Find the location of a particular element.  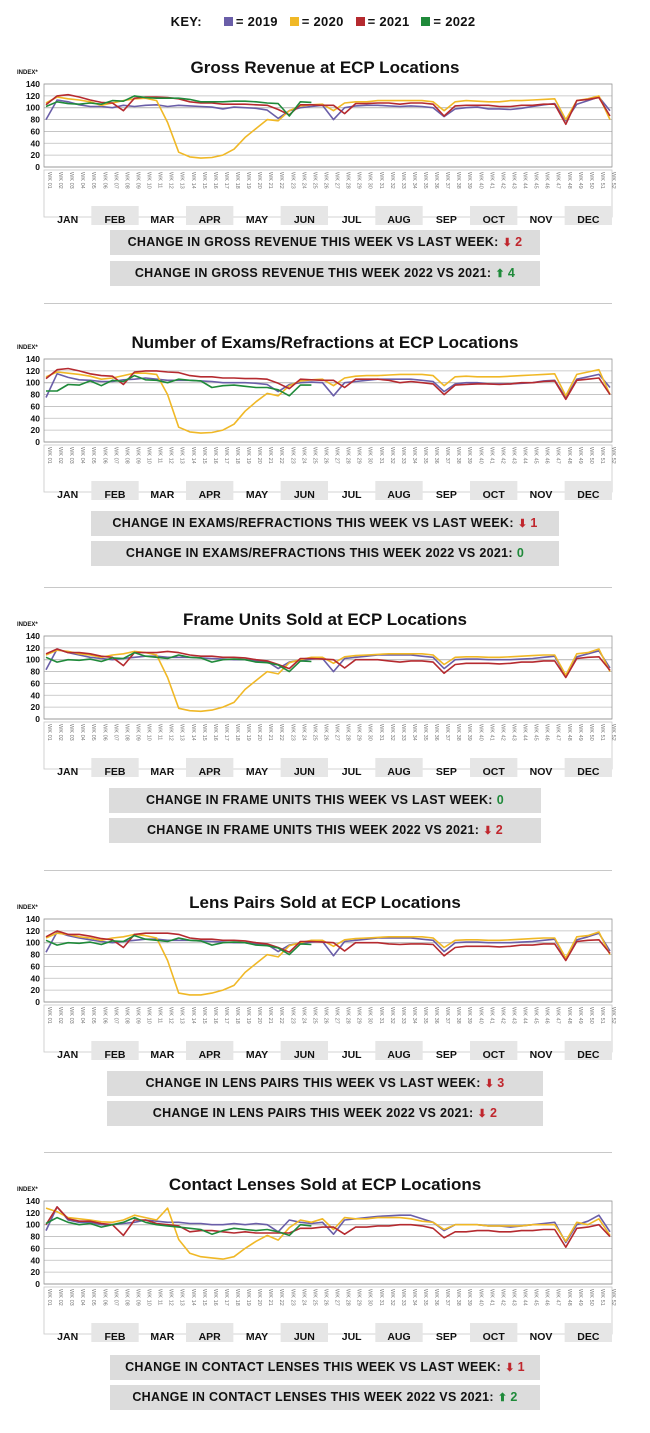

section-divider is located at coordinates (328, 870).